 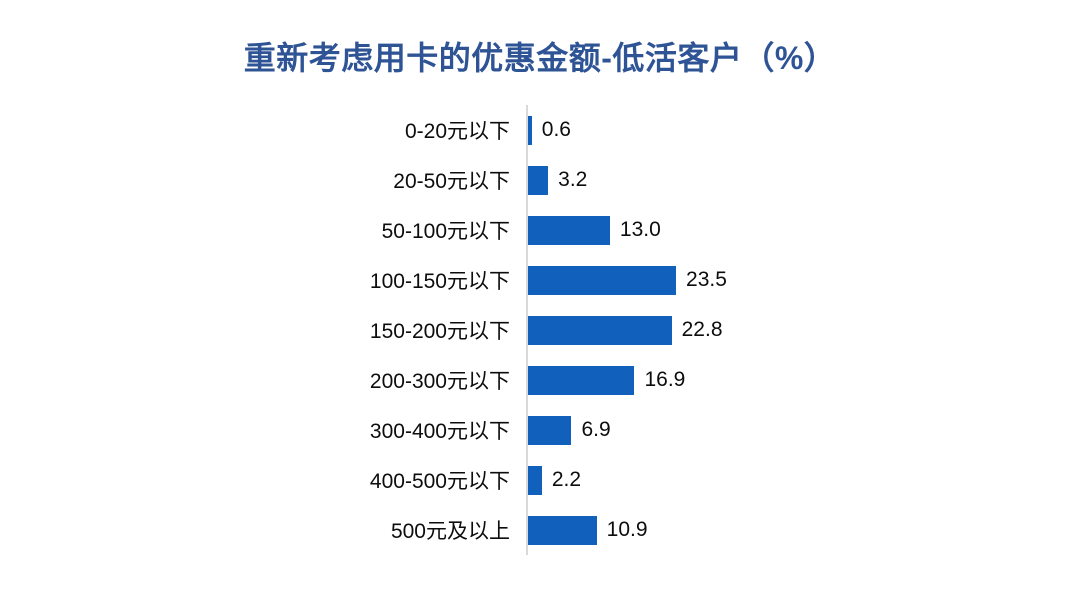 I want to click on bar-row: 20-50元以下 3.2, so click(x=540, y=180).